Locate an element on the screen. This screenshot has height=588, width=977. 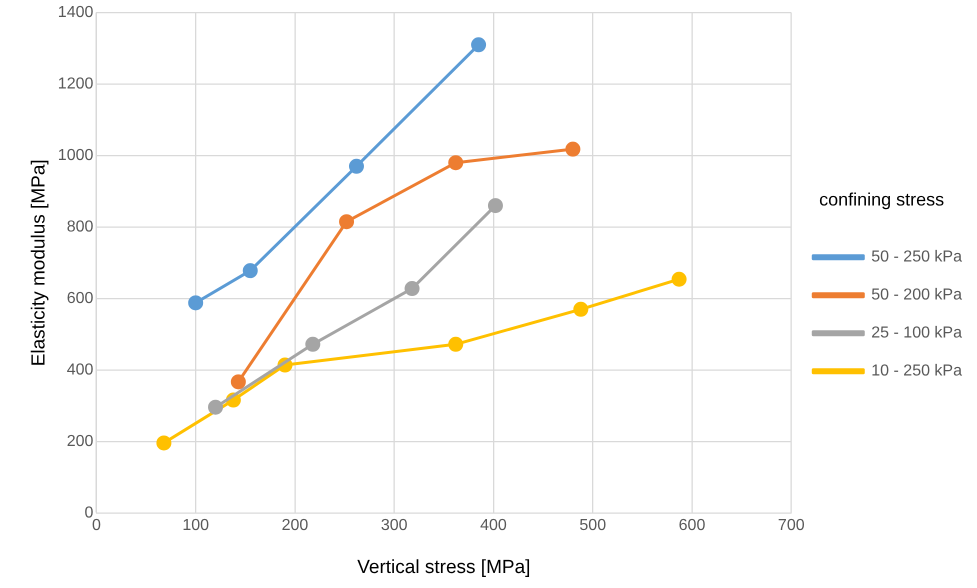
y-tick-label: 1400 is located at coordinates (76, 13).